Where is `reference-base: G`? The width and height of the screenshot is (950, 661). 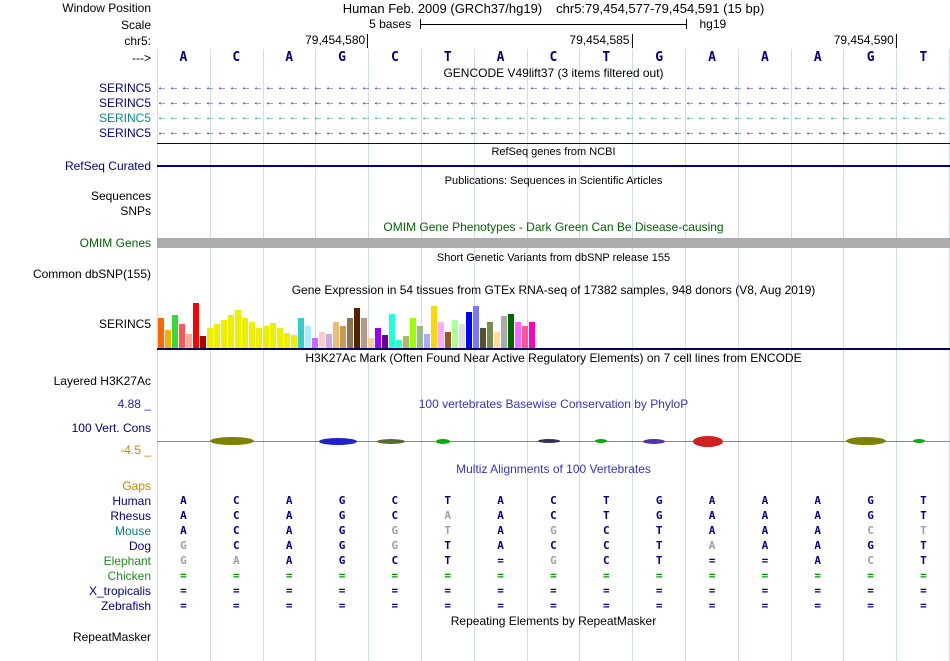 reference-base: G is located at coordinates (870, 57).